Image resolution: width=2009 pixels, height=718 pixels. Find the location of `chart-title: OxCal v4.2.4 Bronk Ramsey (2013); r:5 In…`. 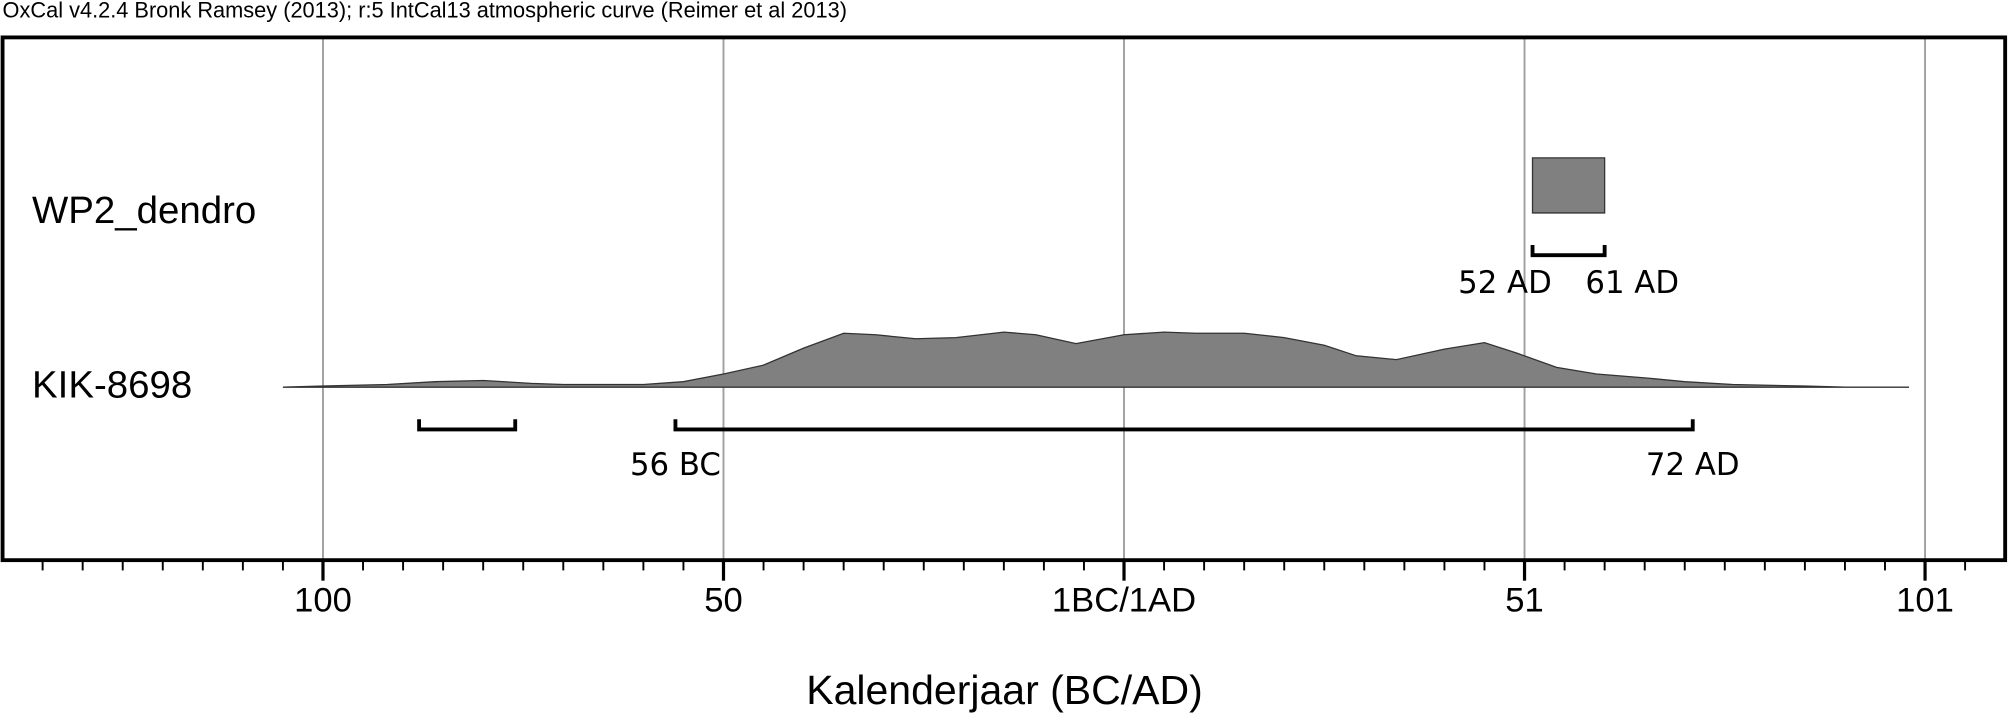

chart-title: OxCal v4.2.4 Bronk Ramsey (2013); r:5 In… is located at coordinates (425, 11).